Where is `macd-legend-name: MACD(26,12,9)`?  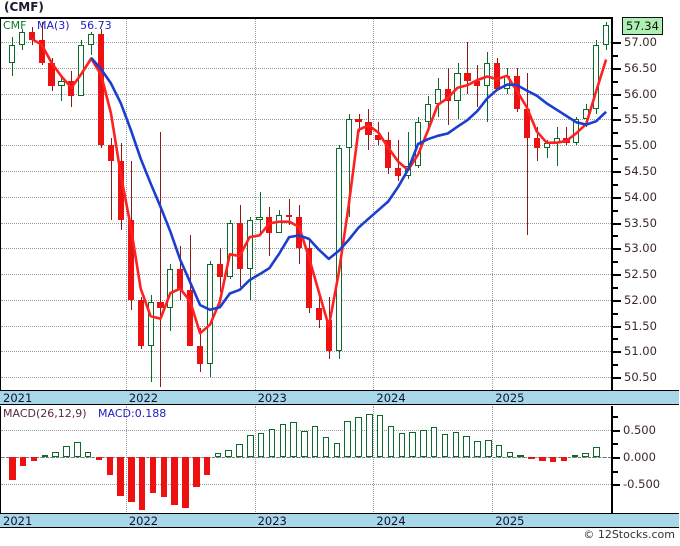 macd-legend-name: MACD(26,12,9) is located at coordinates (45, 413).